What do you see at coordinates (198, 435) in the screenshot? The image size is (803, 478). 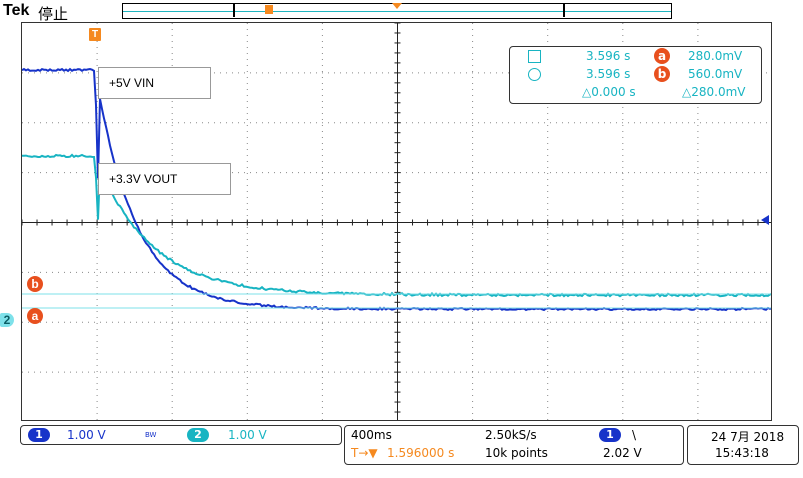 I see `ch2-badge: 2` at bounding box center [198, 435].